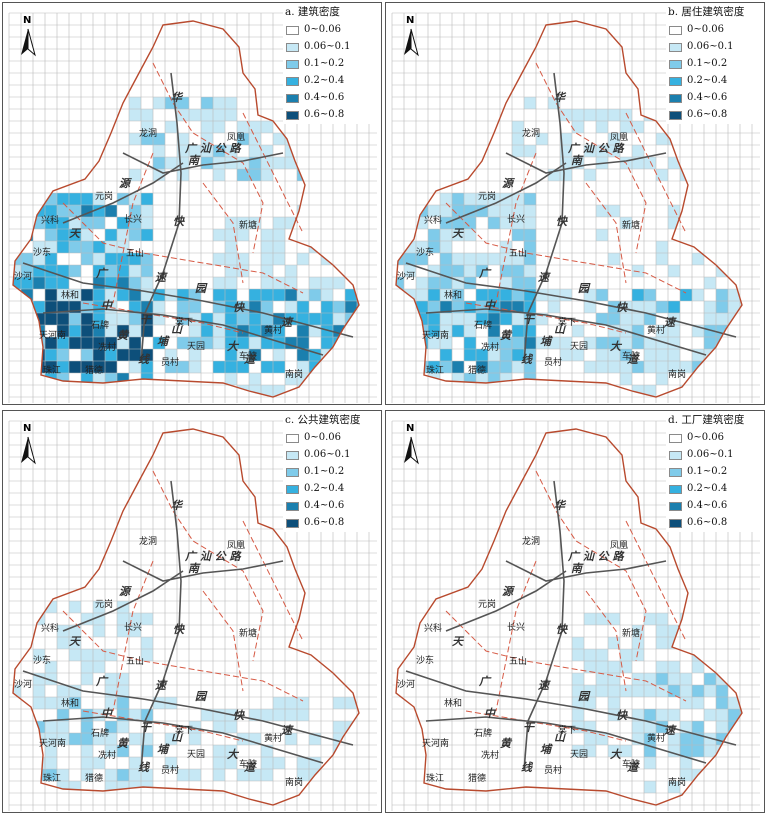 The image size is (767, 816). Describe the element at coordinates (489, 305) in the screenshot. I see `road-label-zhong: 中` at that location.